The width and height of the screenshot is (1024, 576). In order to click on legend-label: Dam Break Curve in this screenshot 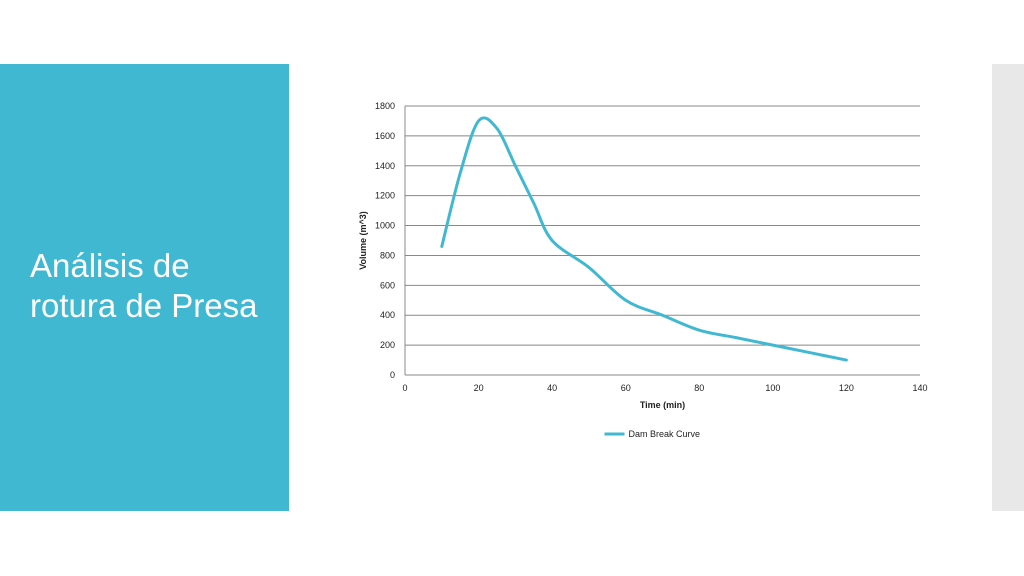, I will do `click(665, 434)`.